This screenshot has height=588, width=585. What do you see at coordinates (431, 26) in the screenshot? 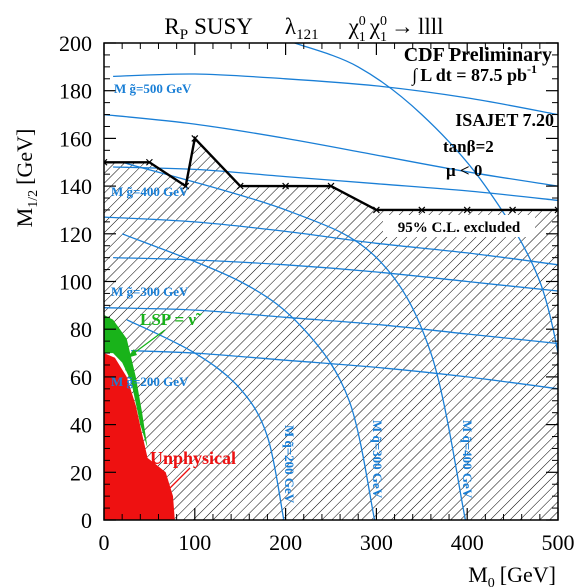
I see `title-process-final: llll` at bounding box center [431, 26].